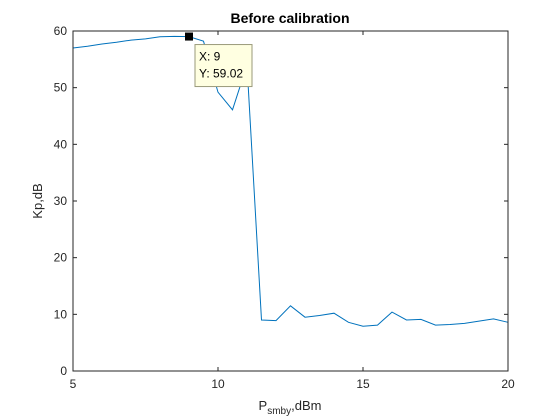 Image resolution: width=560 pixels, height=420 pixels. I want to click on datatip-box, so click(223, 66).